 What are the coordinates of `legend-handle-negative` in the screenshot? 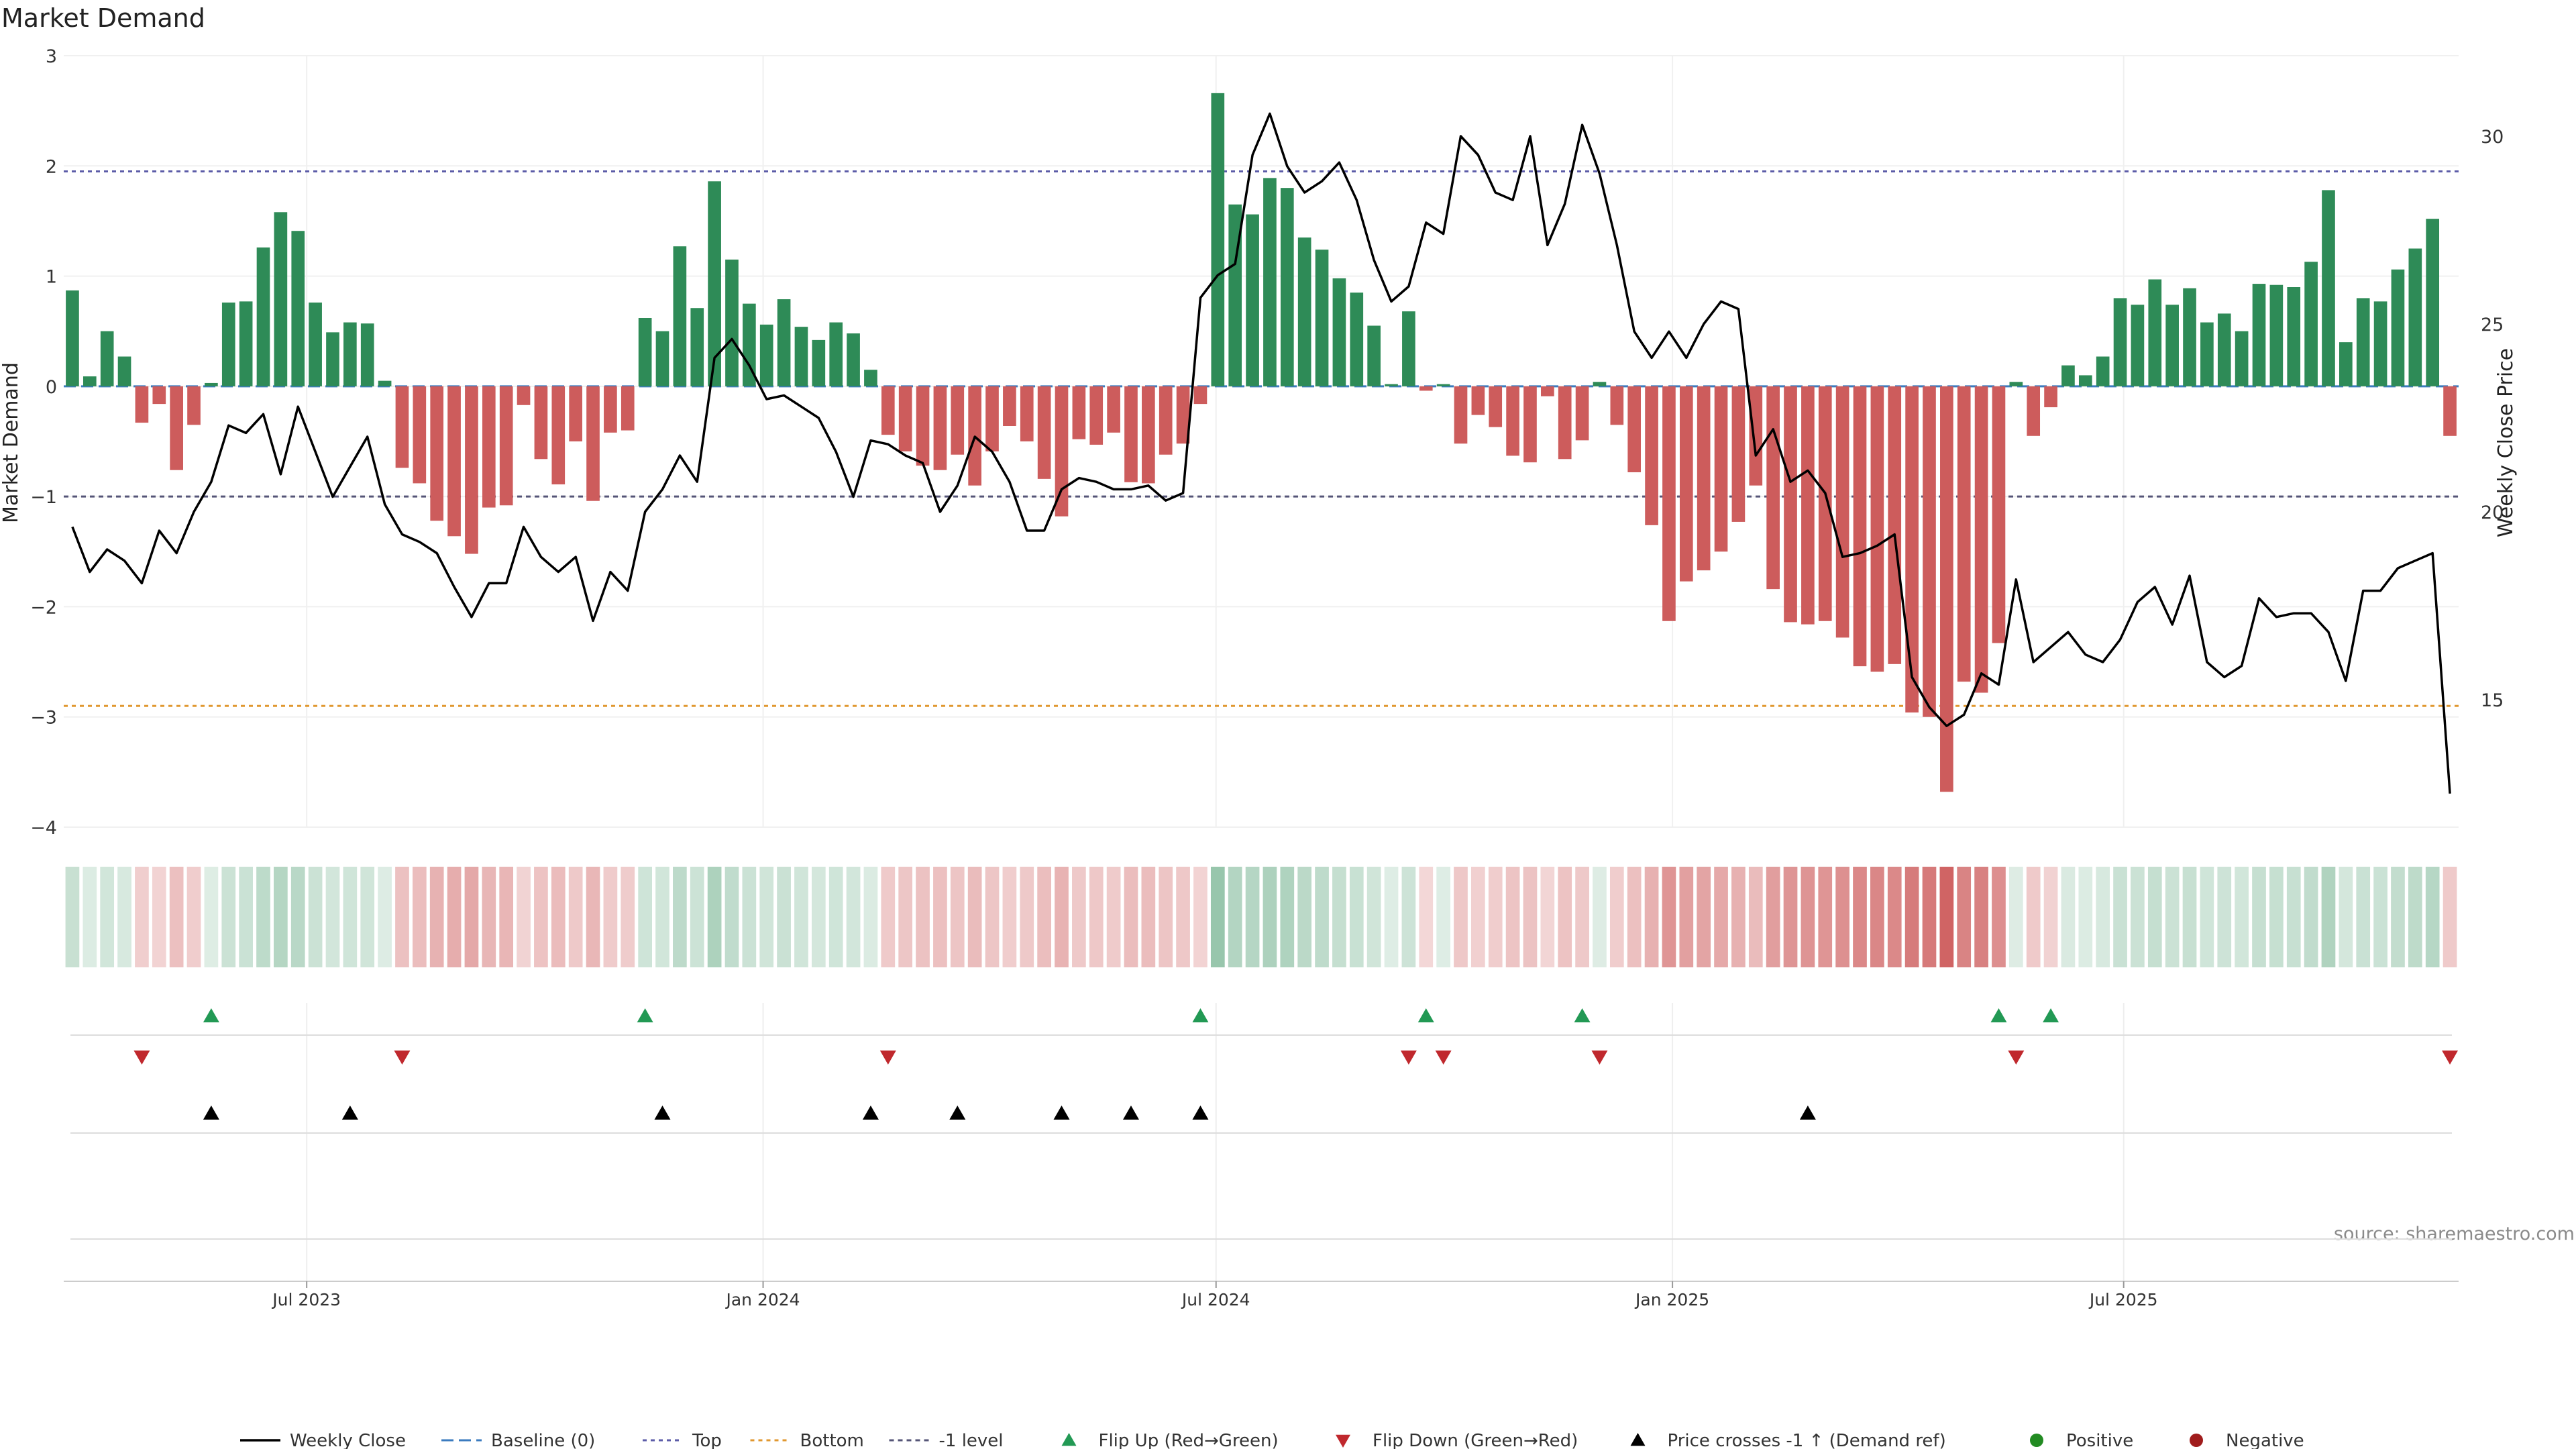 It's located at (2196, 1440).